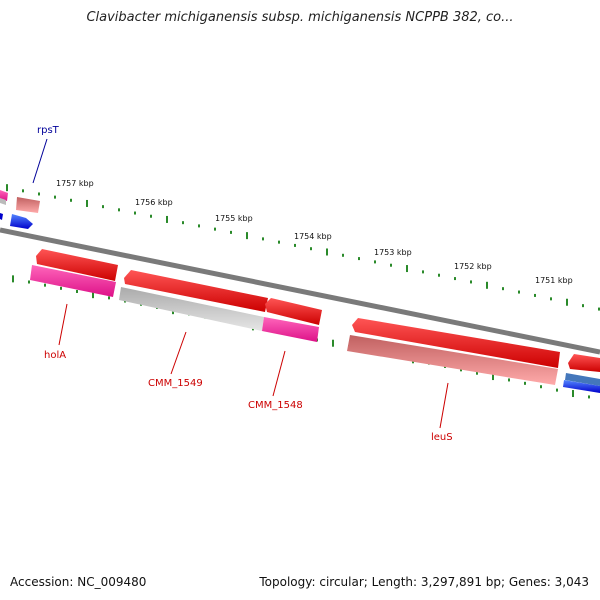  What do you see at coordinates (21, 221) in the screenshot?
I see `feature-rpsT-blue-arrow` at bounding box center [21, 221].